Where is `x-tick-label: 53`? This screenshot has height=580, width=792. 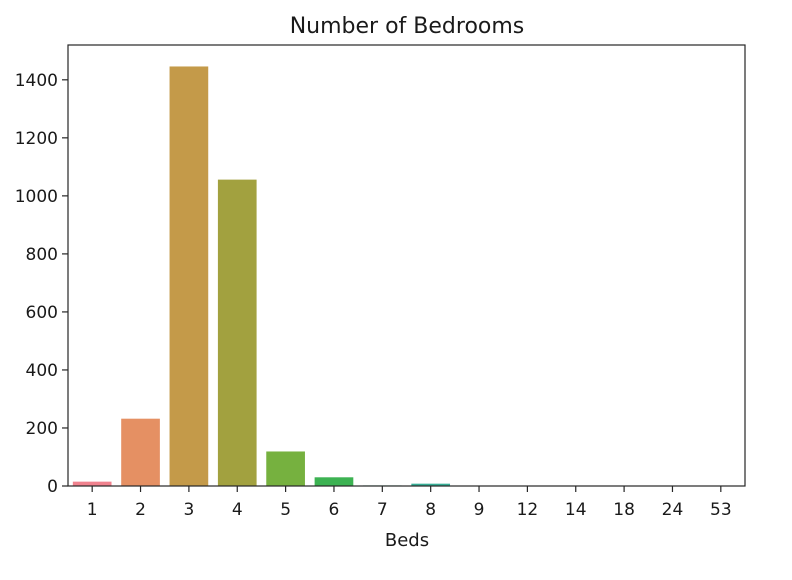
x-tick-label: 53 is located at coordinates (721, 510).